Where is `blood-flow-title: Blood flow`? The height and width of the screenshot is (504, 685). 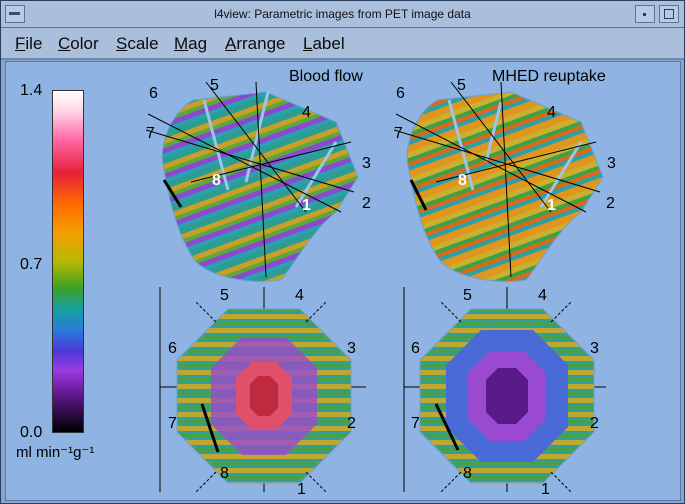 blood-flow-title: Blood flow is located at coordinates (326, 76).